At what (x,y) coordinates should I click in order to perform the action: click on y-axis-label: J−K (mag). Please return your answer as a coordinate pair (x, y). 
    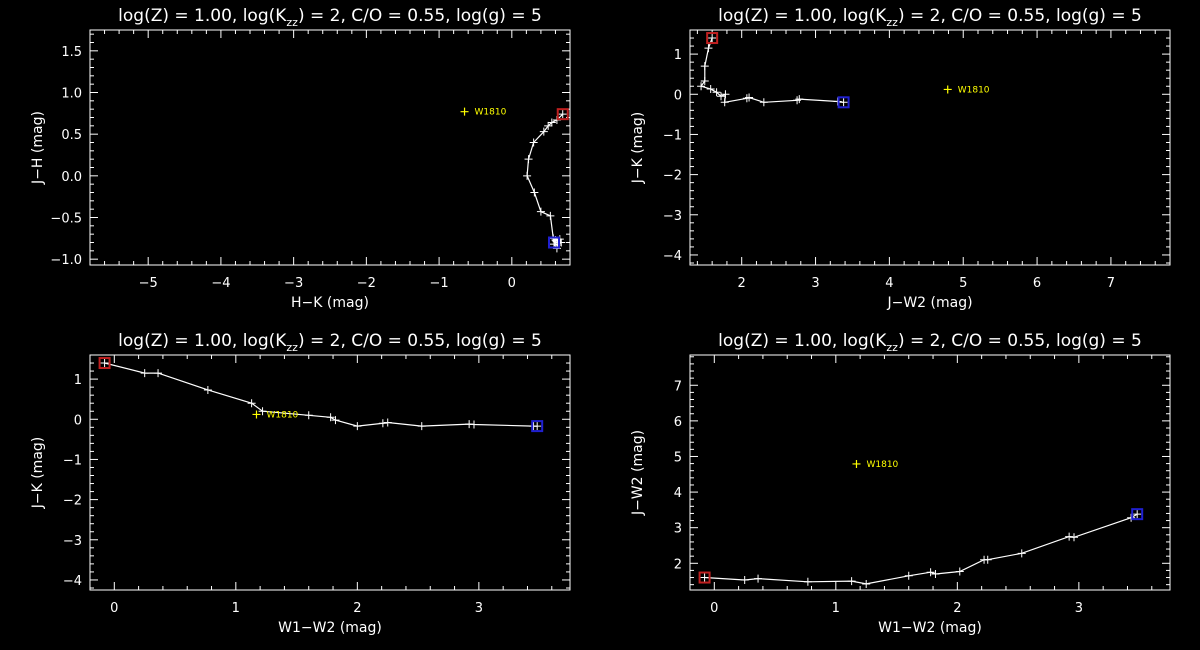
    Looking at the image, I should click on (638, 148).